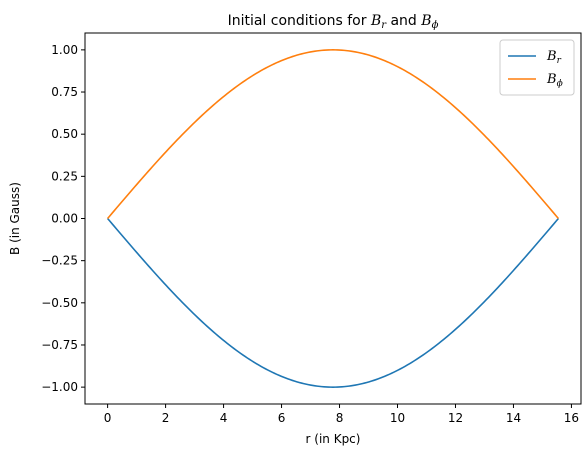 The width and height of the screenshot is (588, 457). What do you see at coordinates (571, 418) in the screenshot?
I see `x-tick-label: 16` at bounding box center [571, 418].